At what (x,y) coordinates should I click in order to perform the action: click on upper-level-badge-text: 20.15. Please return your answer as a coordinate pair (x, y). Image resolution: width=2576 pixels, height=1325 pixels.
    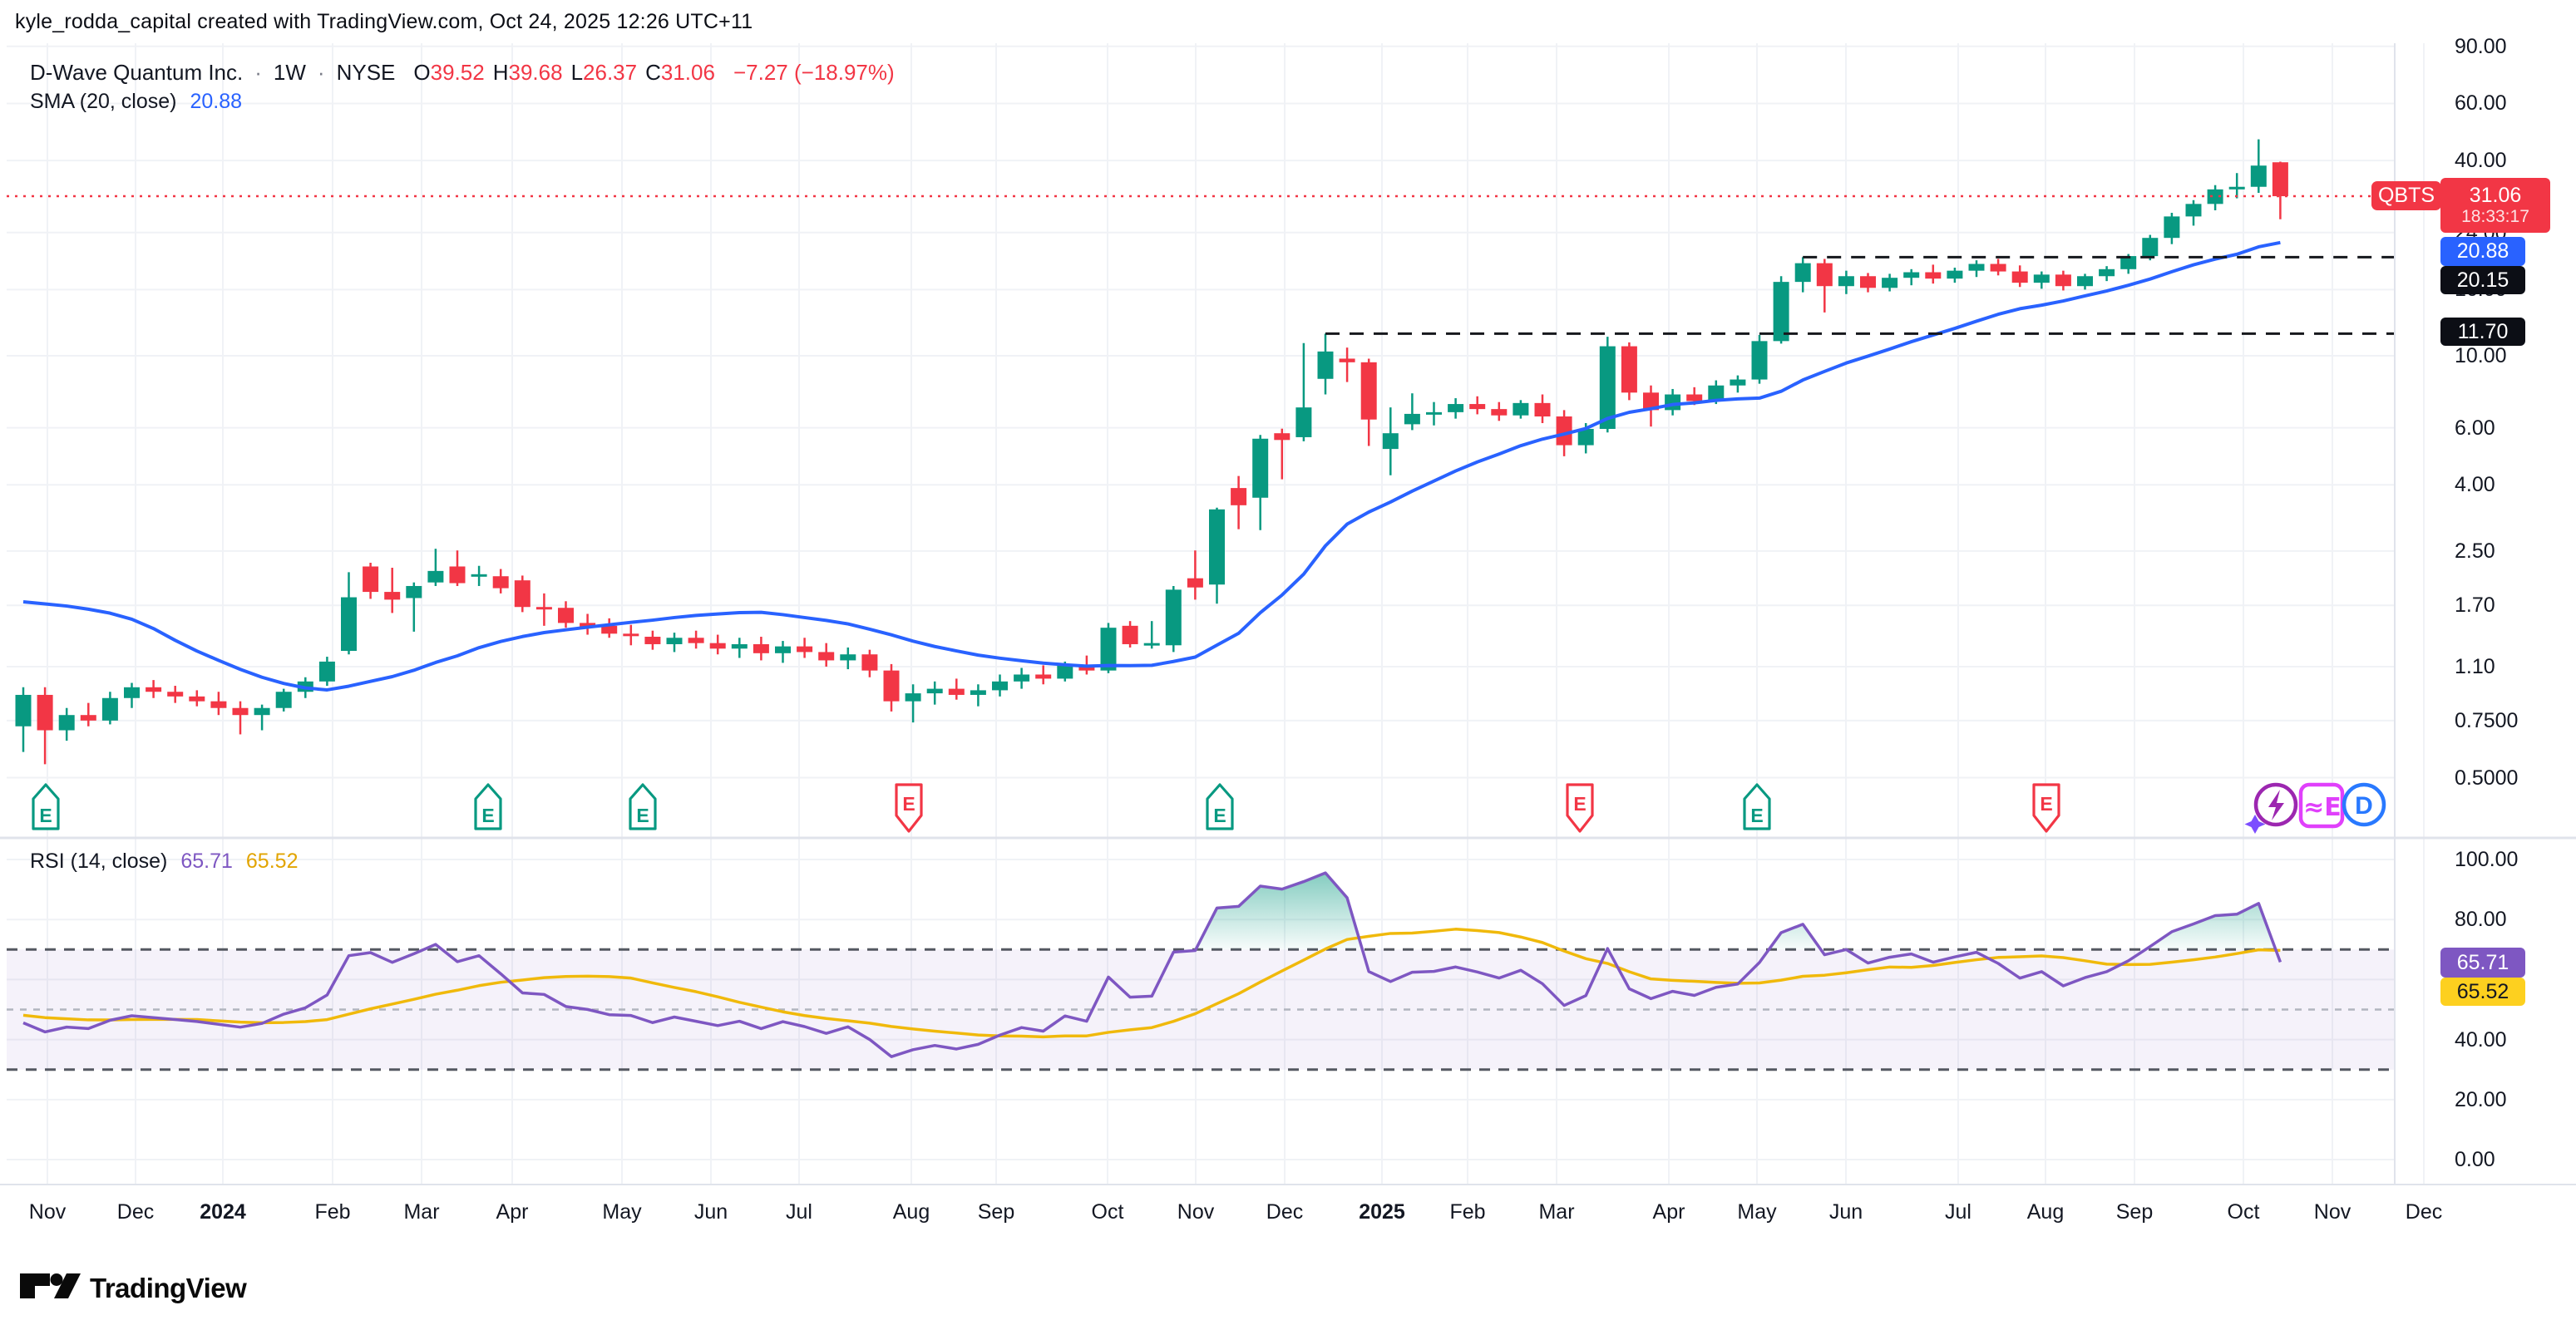
    Looking at the image, I should click on (2482, 280).